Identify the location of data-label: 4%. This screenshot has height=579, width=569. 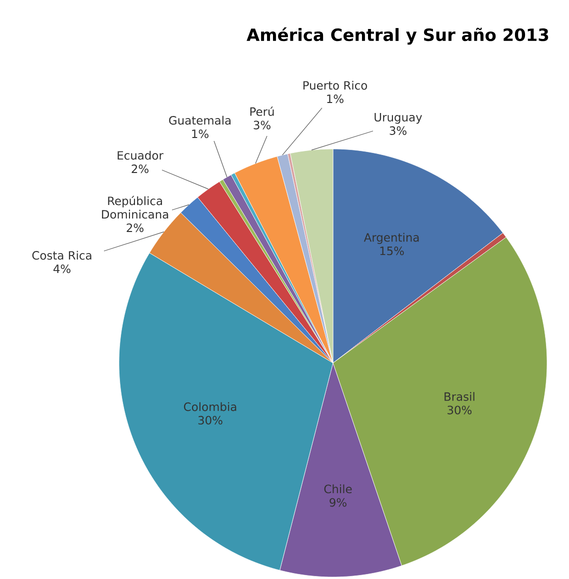
(61, 269).